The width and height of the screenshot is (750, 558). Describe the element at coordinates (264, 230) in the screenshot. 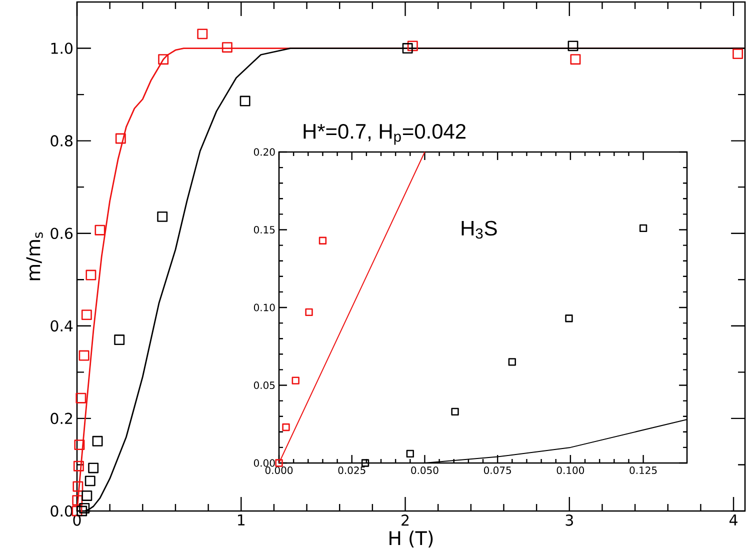

I see `y-tick-label: 0.15` at that location.